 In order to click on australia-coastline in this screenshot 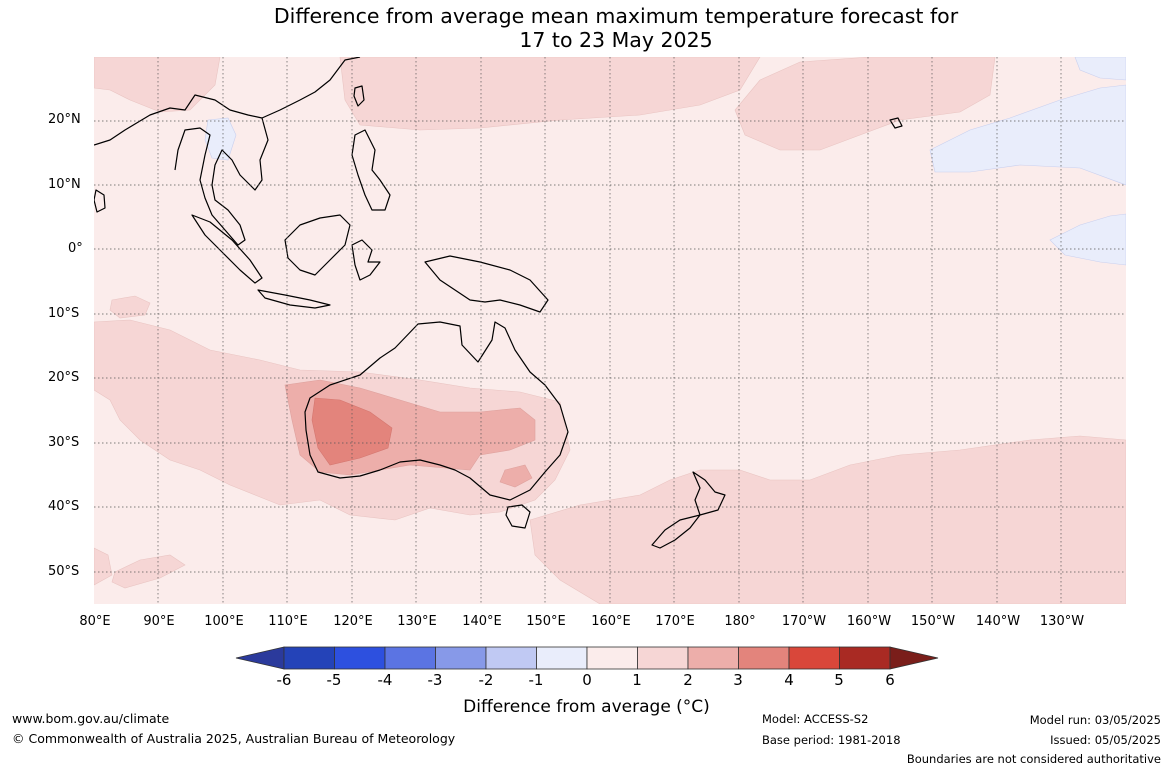, I will do `click(436, 411)`.